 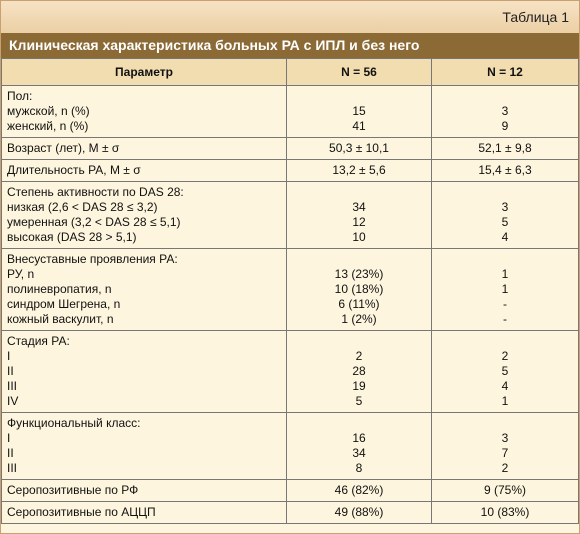 What do you see at coordinates (59, 289) in the screenshot?
I see `cell-line: полиневропатия, n` at bounding box center [59, 289].